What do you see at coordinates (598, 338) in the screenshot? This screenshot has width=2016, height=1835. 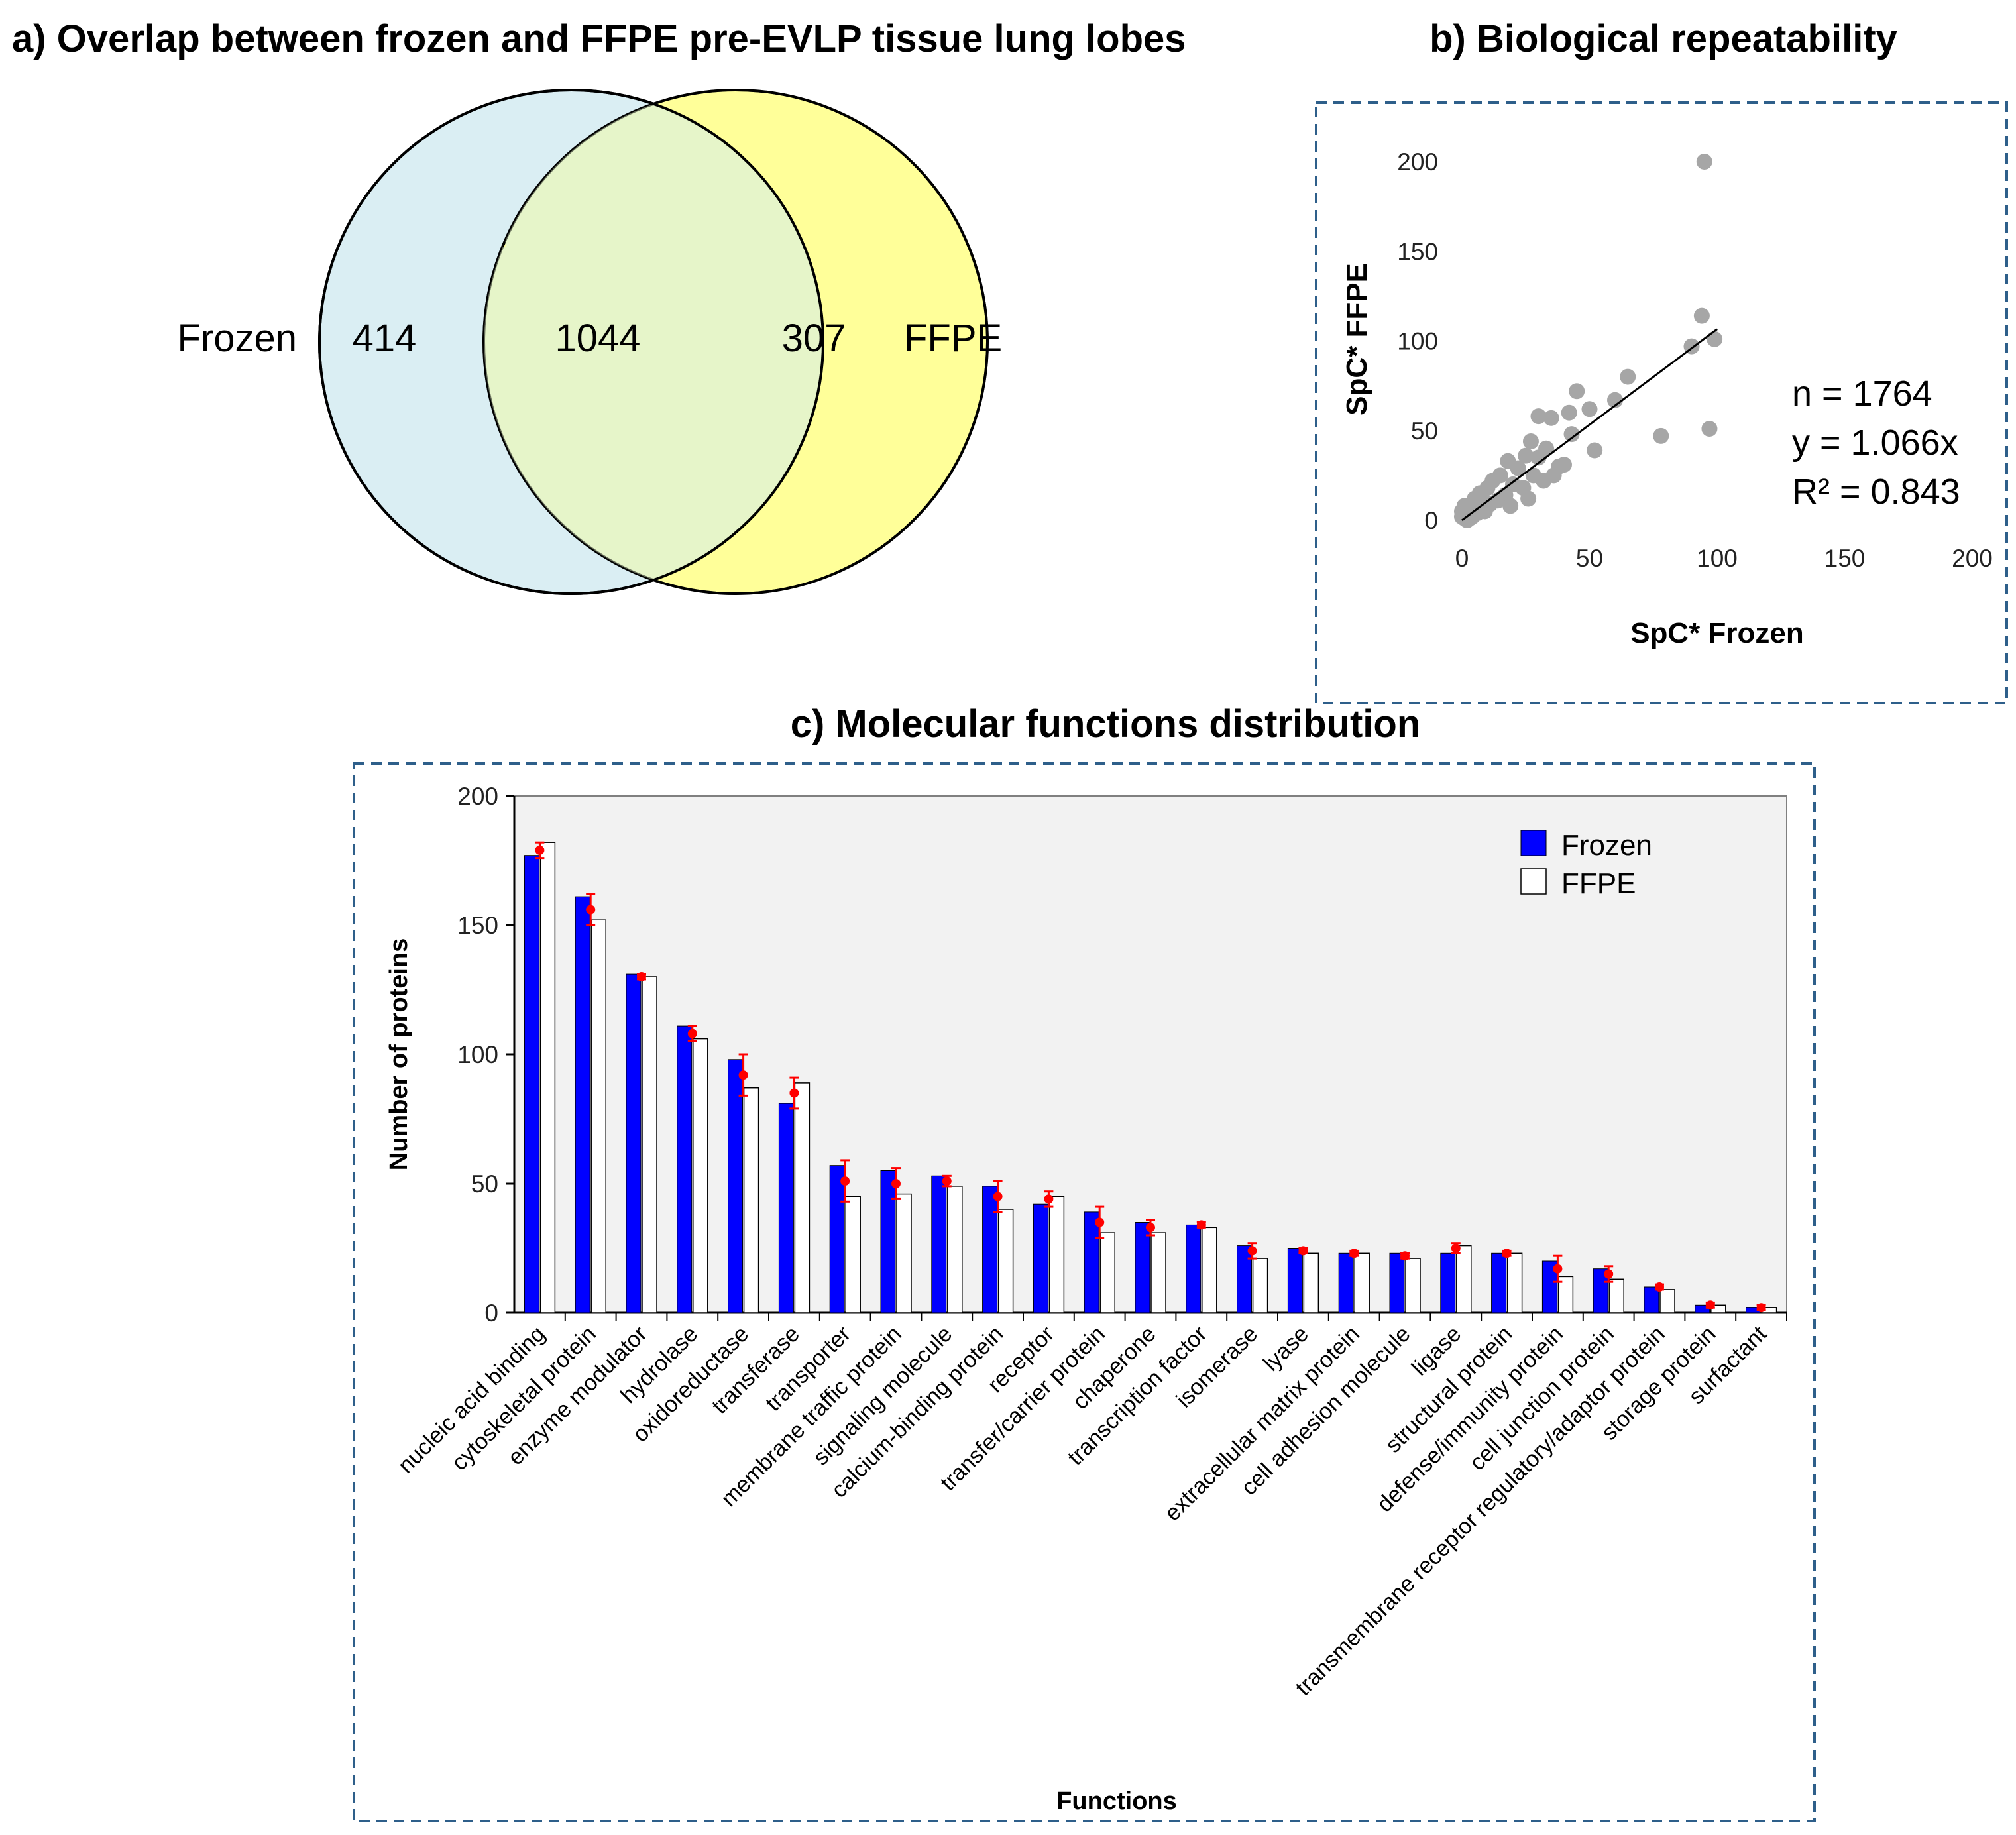 I see `venn-count-overlap: 1044` at bounding box center [598, 338].